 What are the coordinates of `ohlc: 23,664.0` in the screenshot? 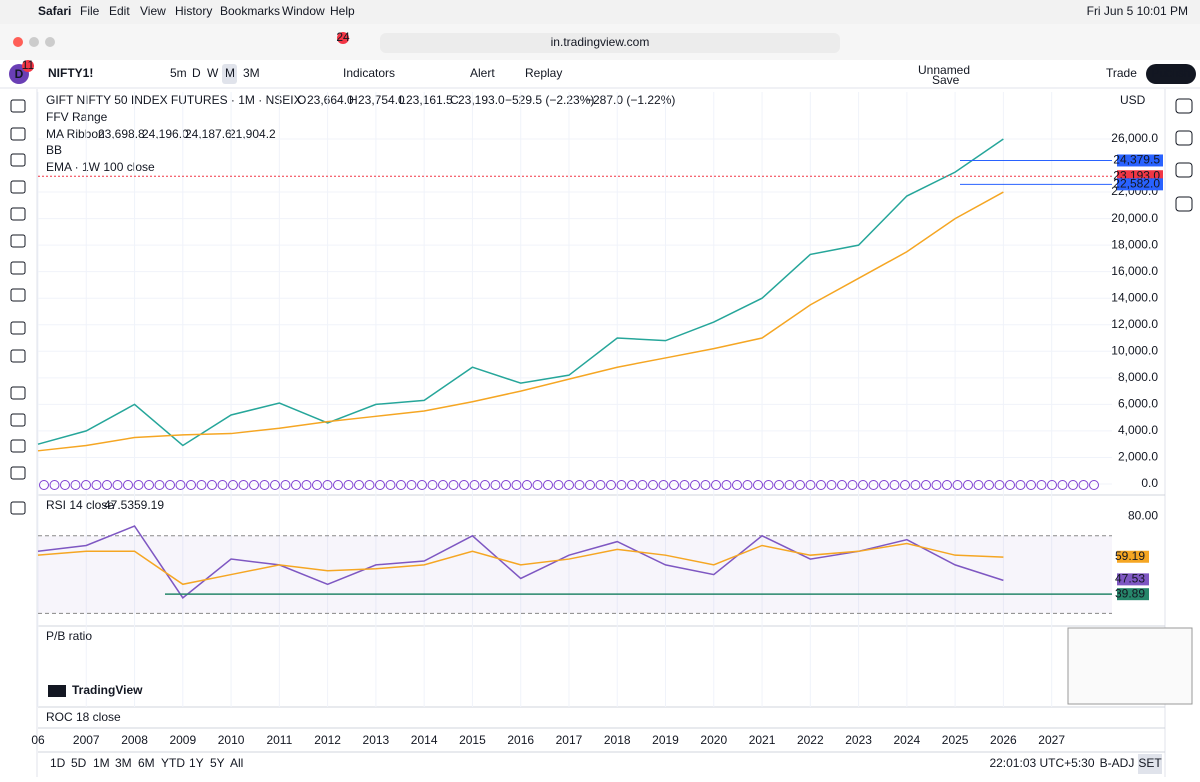 It's located at (330, 100).